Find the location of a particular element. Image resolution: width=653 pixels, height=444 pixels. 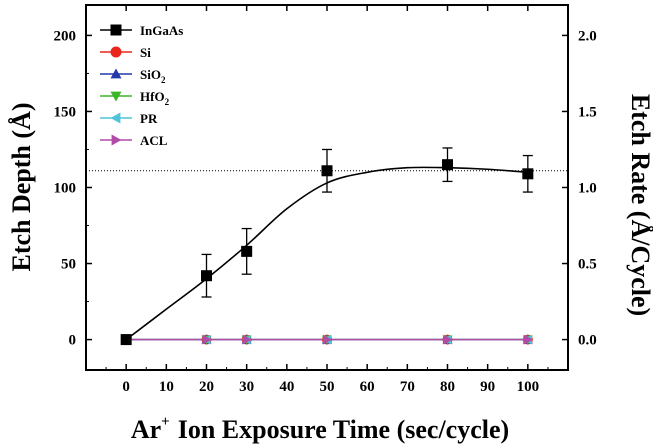

y-tick-label: 100 is located at coordinates (65, 189).